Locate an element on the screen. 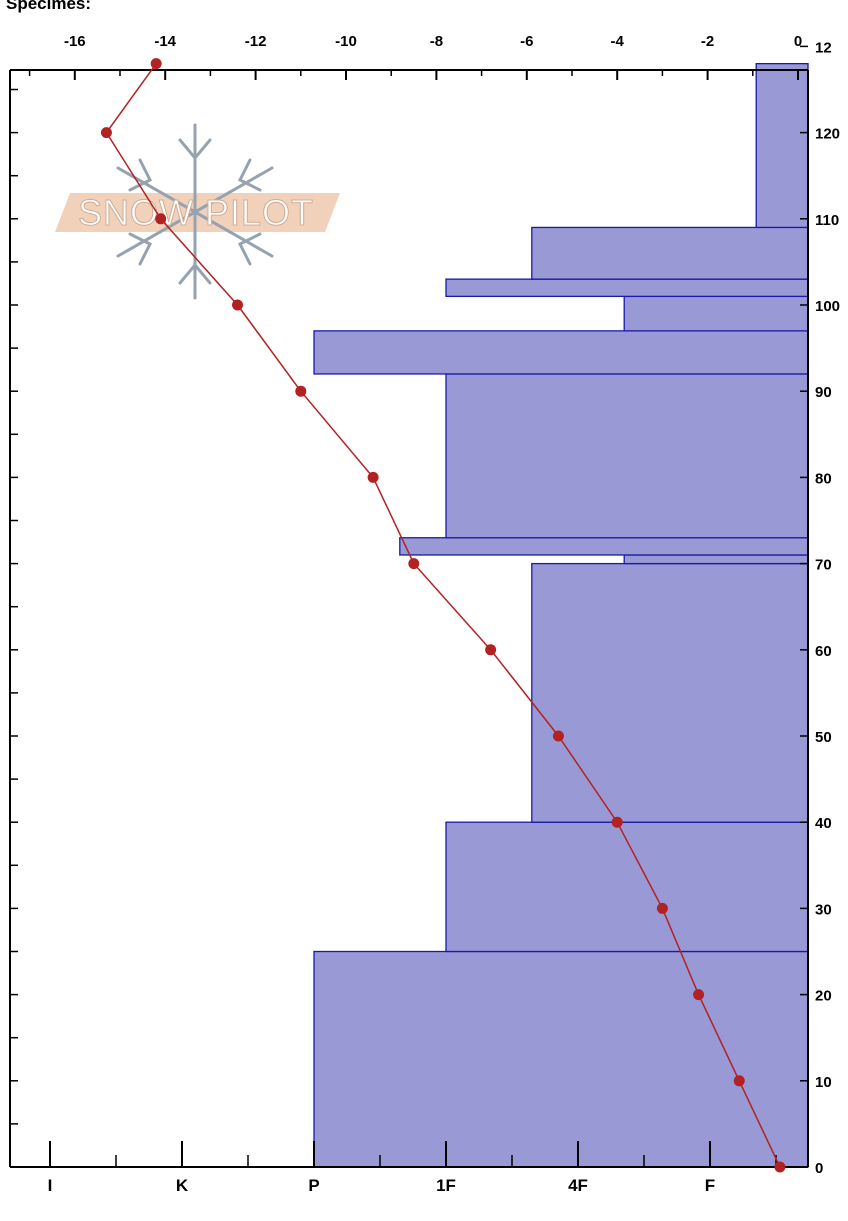 This screenshot has width=848, height=1221. temperature-tick-label: -12 is located at coordinates (256, 41).